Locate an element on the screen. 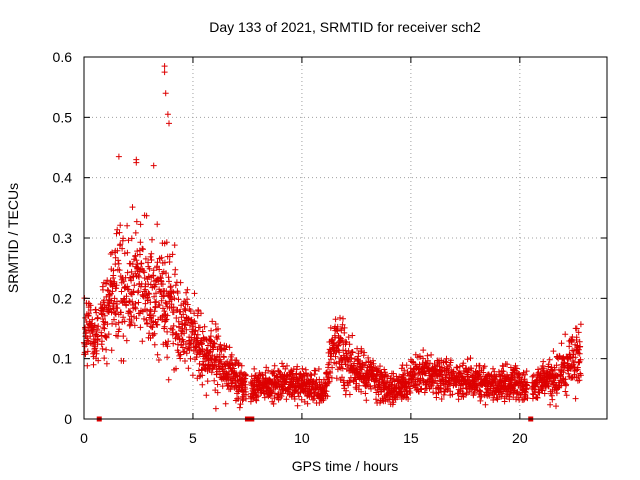 The width and height of the screenshot is (640, 480). y-tick-label: 0.6 is located at coordinates (63, 57).